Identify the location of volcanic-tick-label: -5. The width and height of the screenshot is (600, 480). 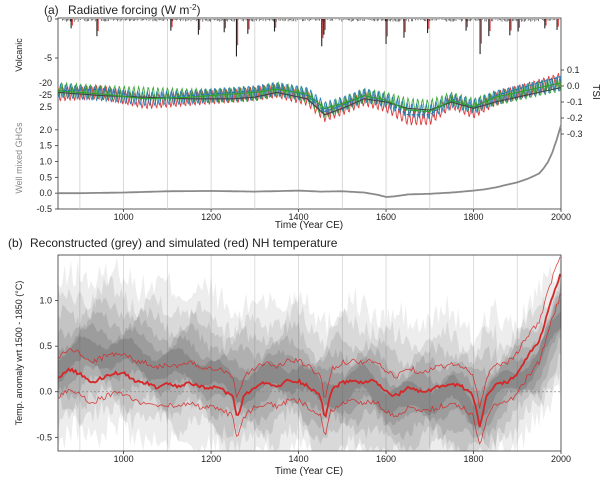
(48, 58).